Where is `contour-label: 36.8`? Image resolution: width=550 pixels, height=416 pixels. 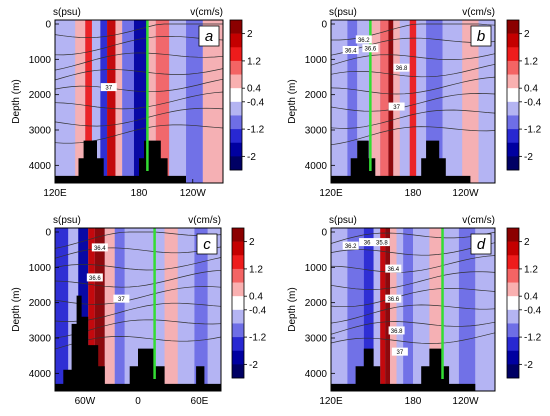 contour-label: 36.8 is located at coordinates (397, 332).